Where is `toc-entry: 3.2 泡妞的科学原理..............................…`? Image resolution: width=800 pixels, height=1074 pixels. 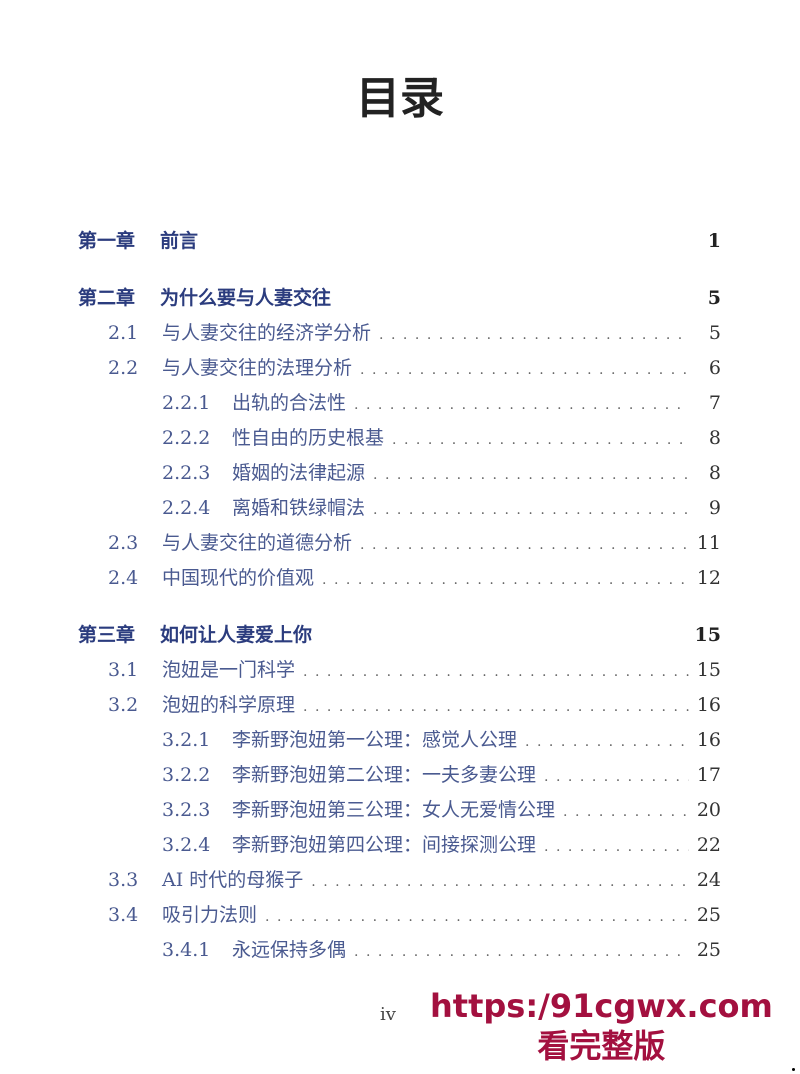 toc-entry: 3.2 泡妞的科学原理..............................… is located at coordinates (399, 705).